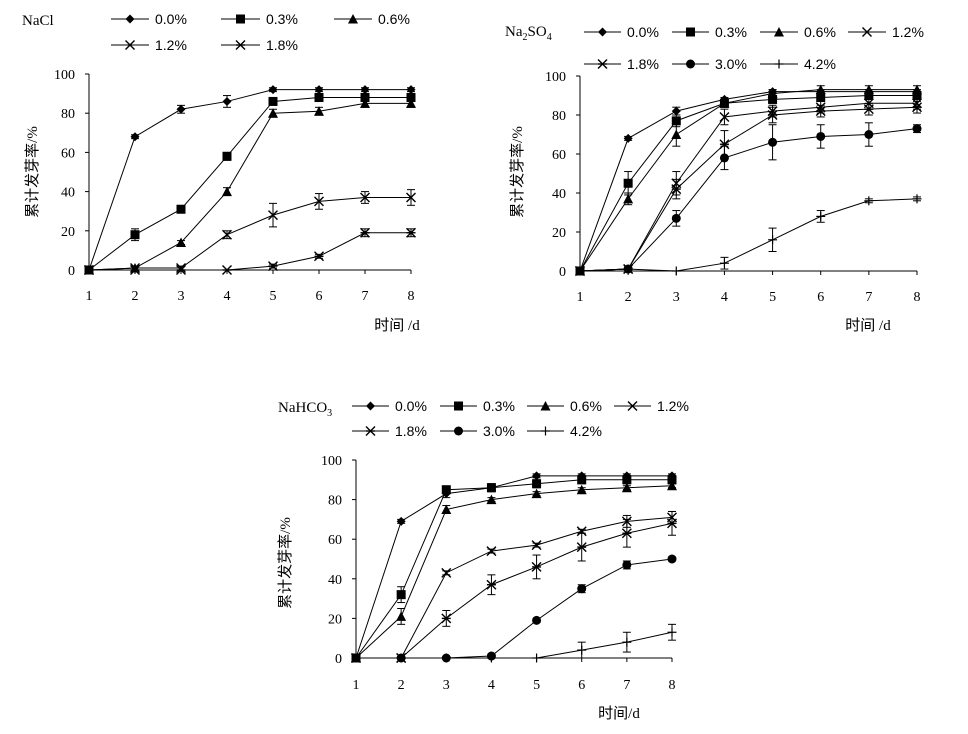 This screenshot has width=968, height=734. What do you see at coordinates (499, 431) in the screenshot?
I see `legend-label: 3.0%` at bounding box center [499, 431].